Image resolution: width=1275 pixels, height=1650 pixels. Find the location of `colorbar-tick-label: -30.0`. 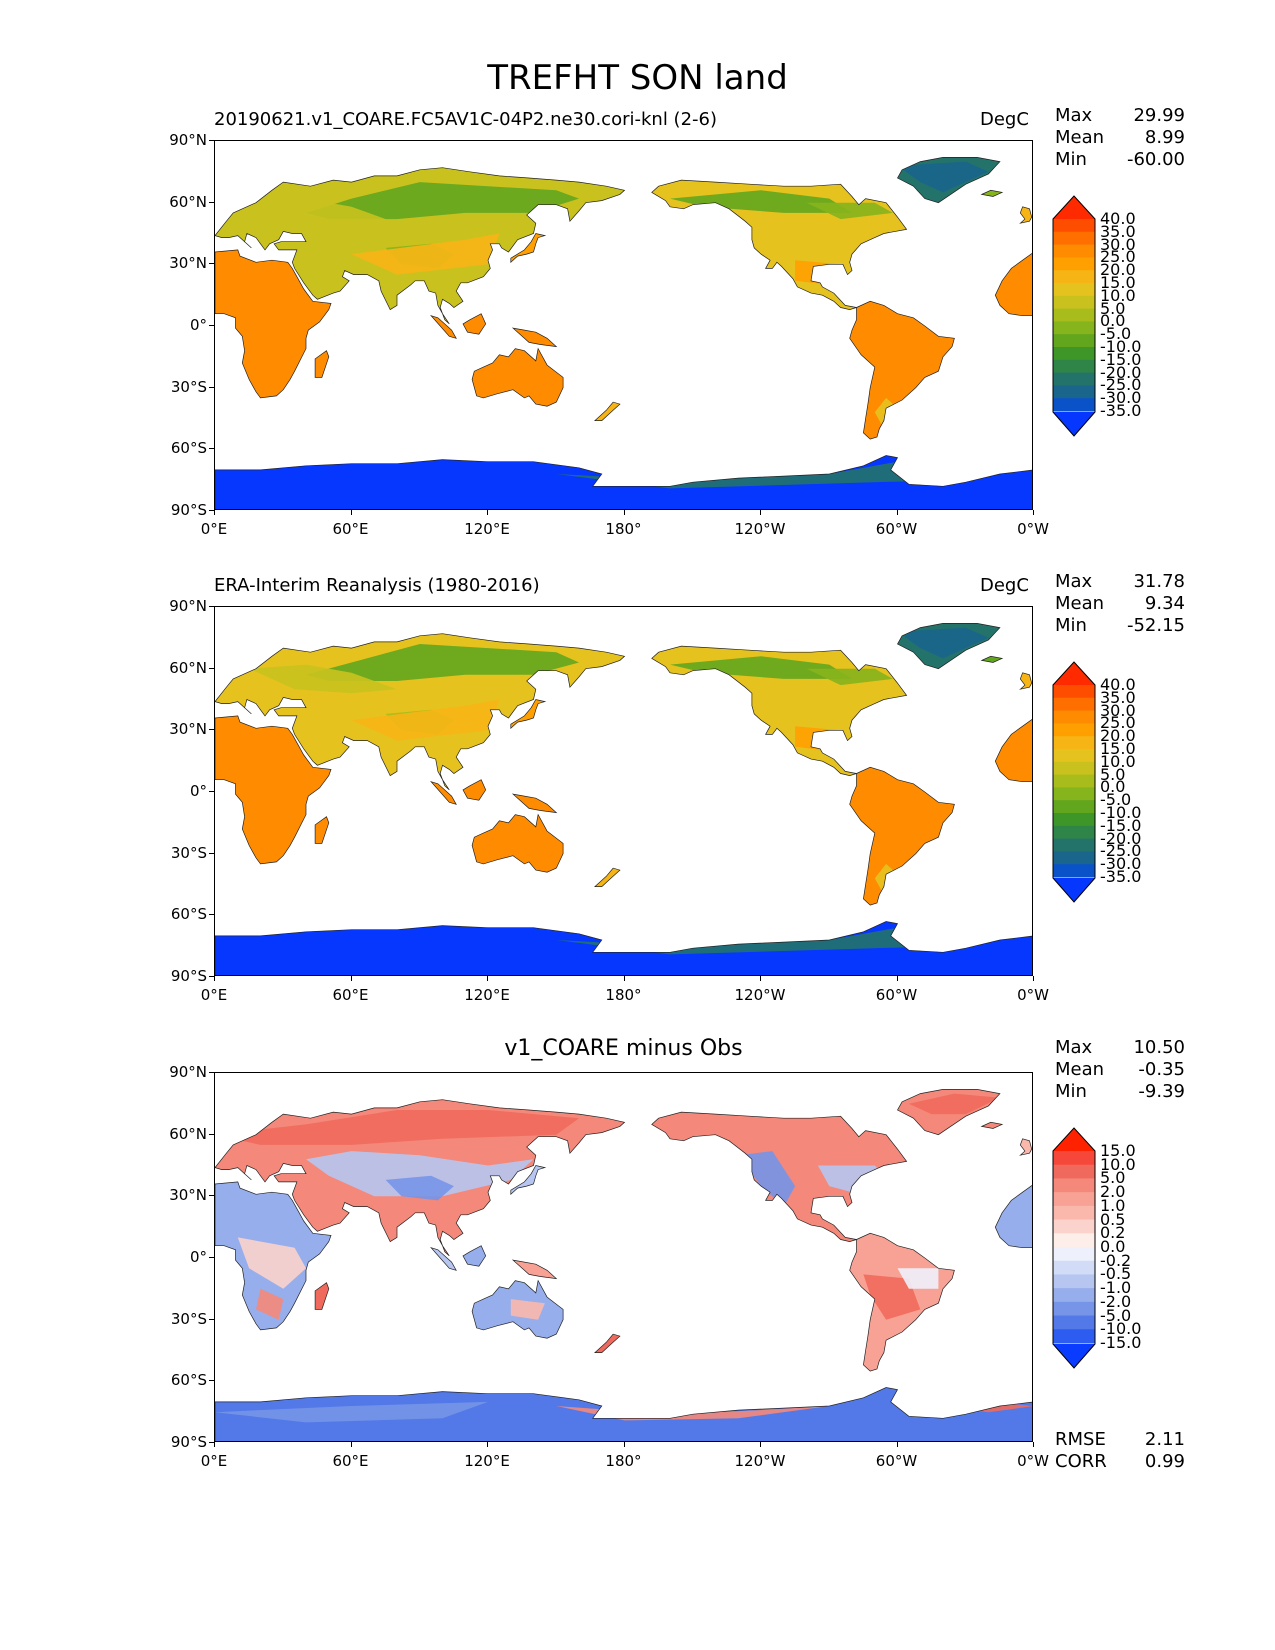

colorbar-tick-label: -30.0 is located at coordinates (1121, 398).